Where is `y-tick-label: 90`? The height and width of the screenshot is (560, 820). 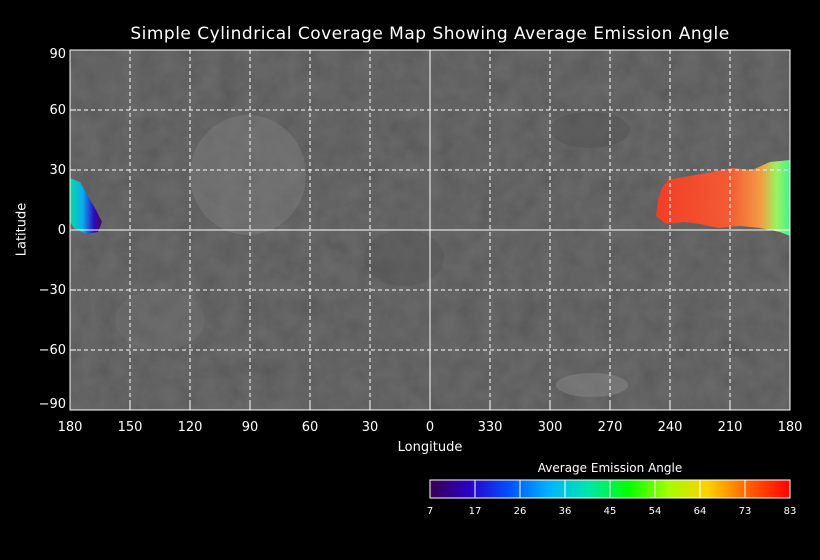 y-tick-label: 90 is located at coordinates (57, 54).